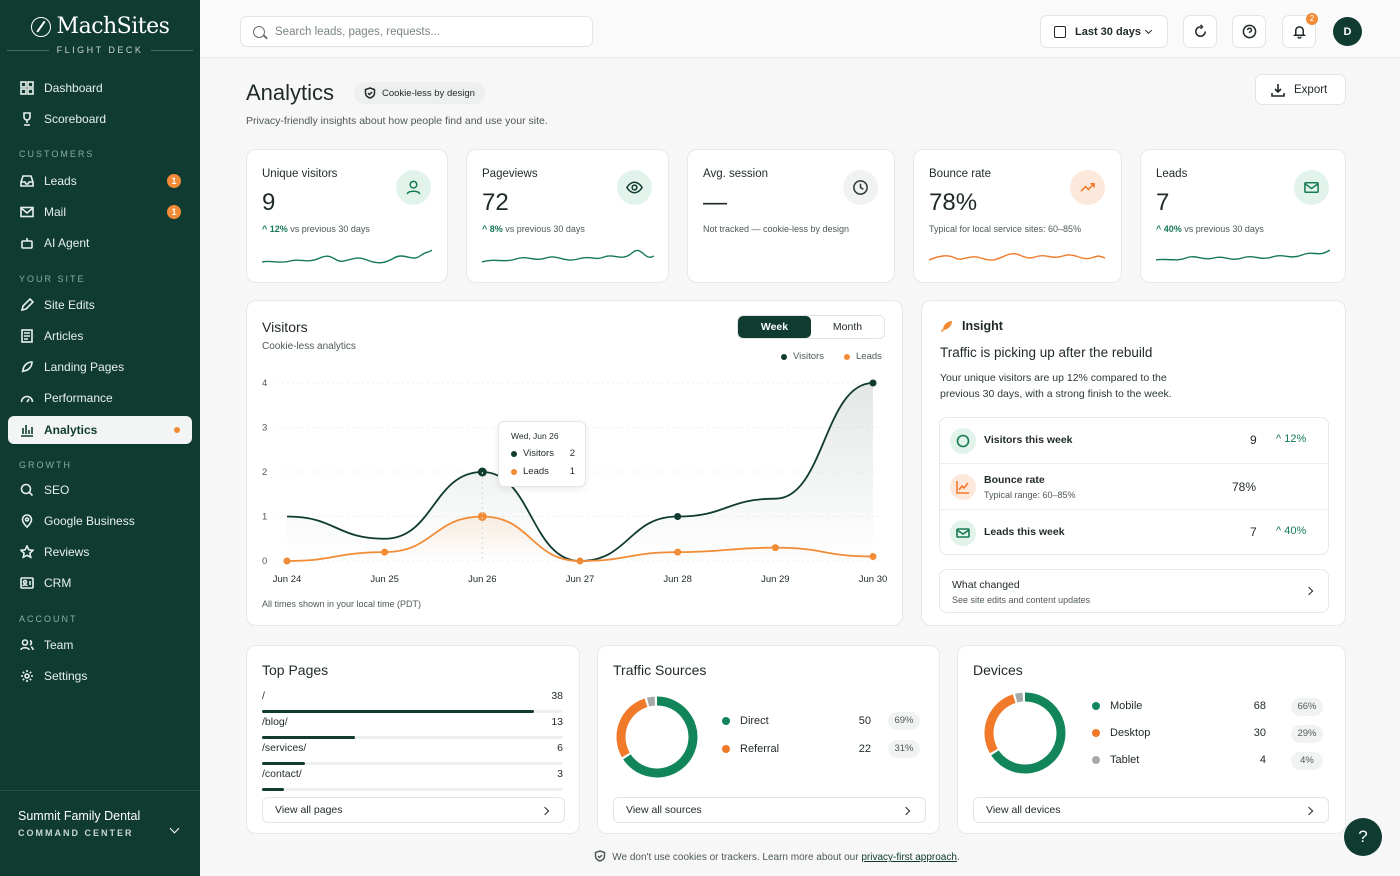 The width and height of the screenshot is (1400, 876). What do you see at coordinates (664, 810) in the screenshot?
I see `button-label: View all sources` at bounding box center [664, 810].